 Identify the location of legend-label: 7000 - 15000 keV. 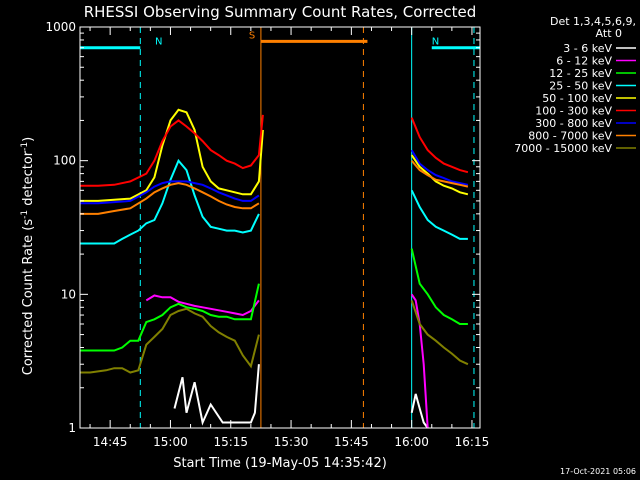
(563, 148).